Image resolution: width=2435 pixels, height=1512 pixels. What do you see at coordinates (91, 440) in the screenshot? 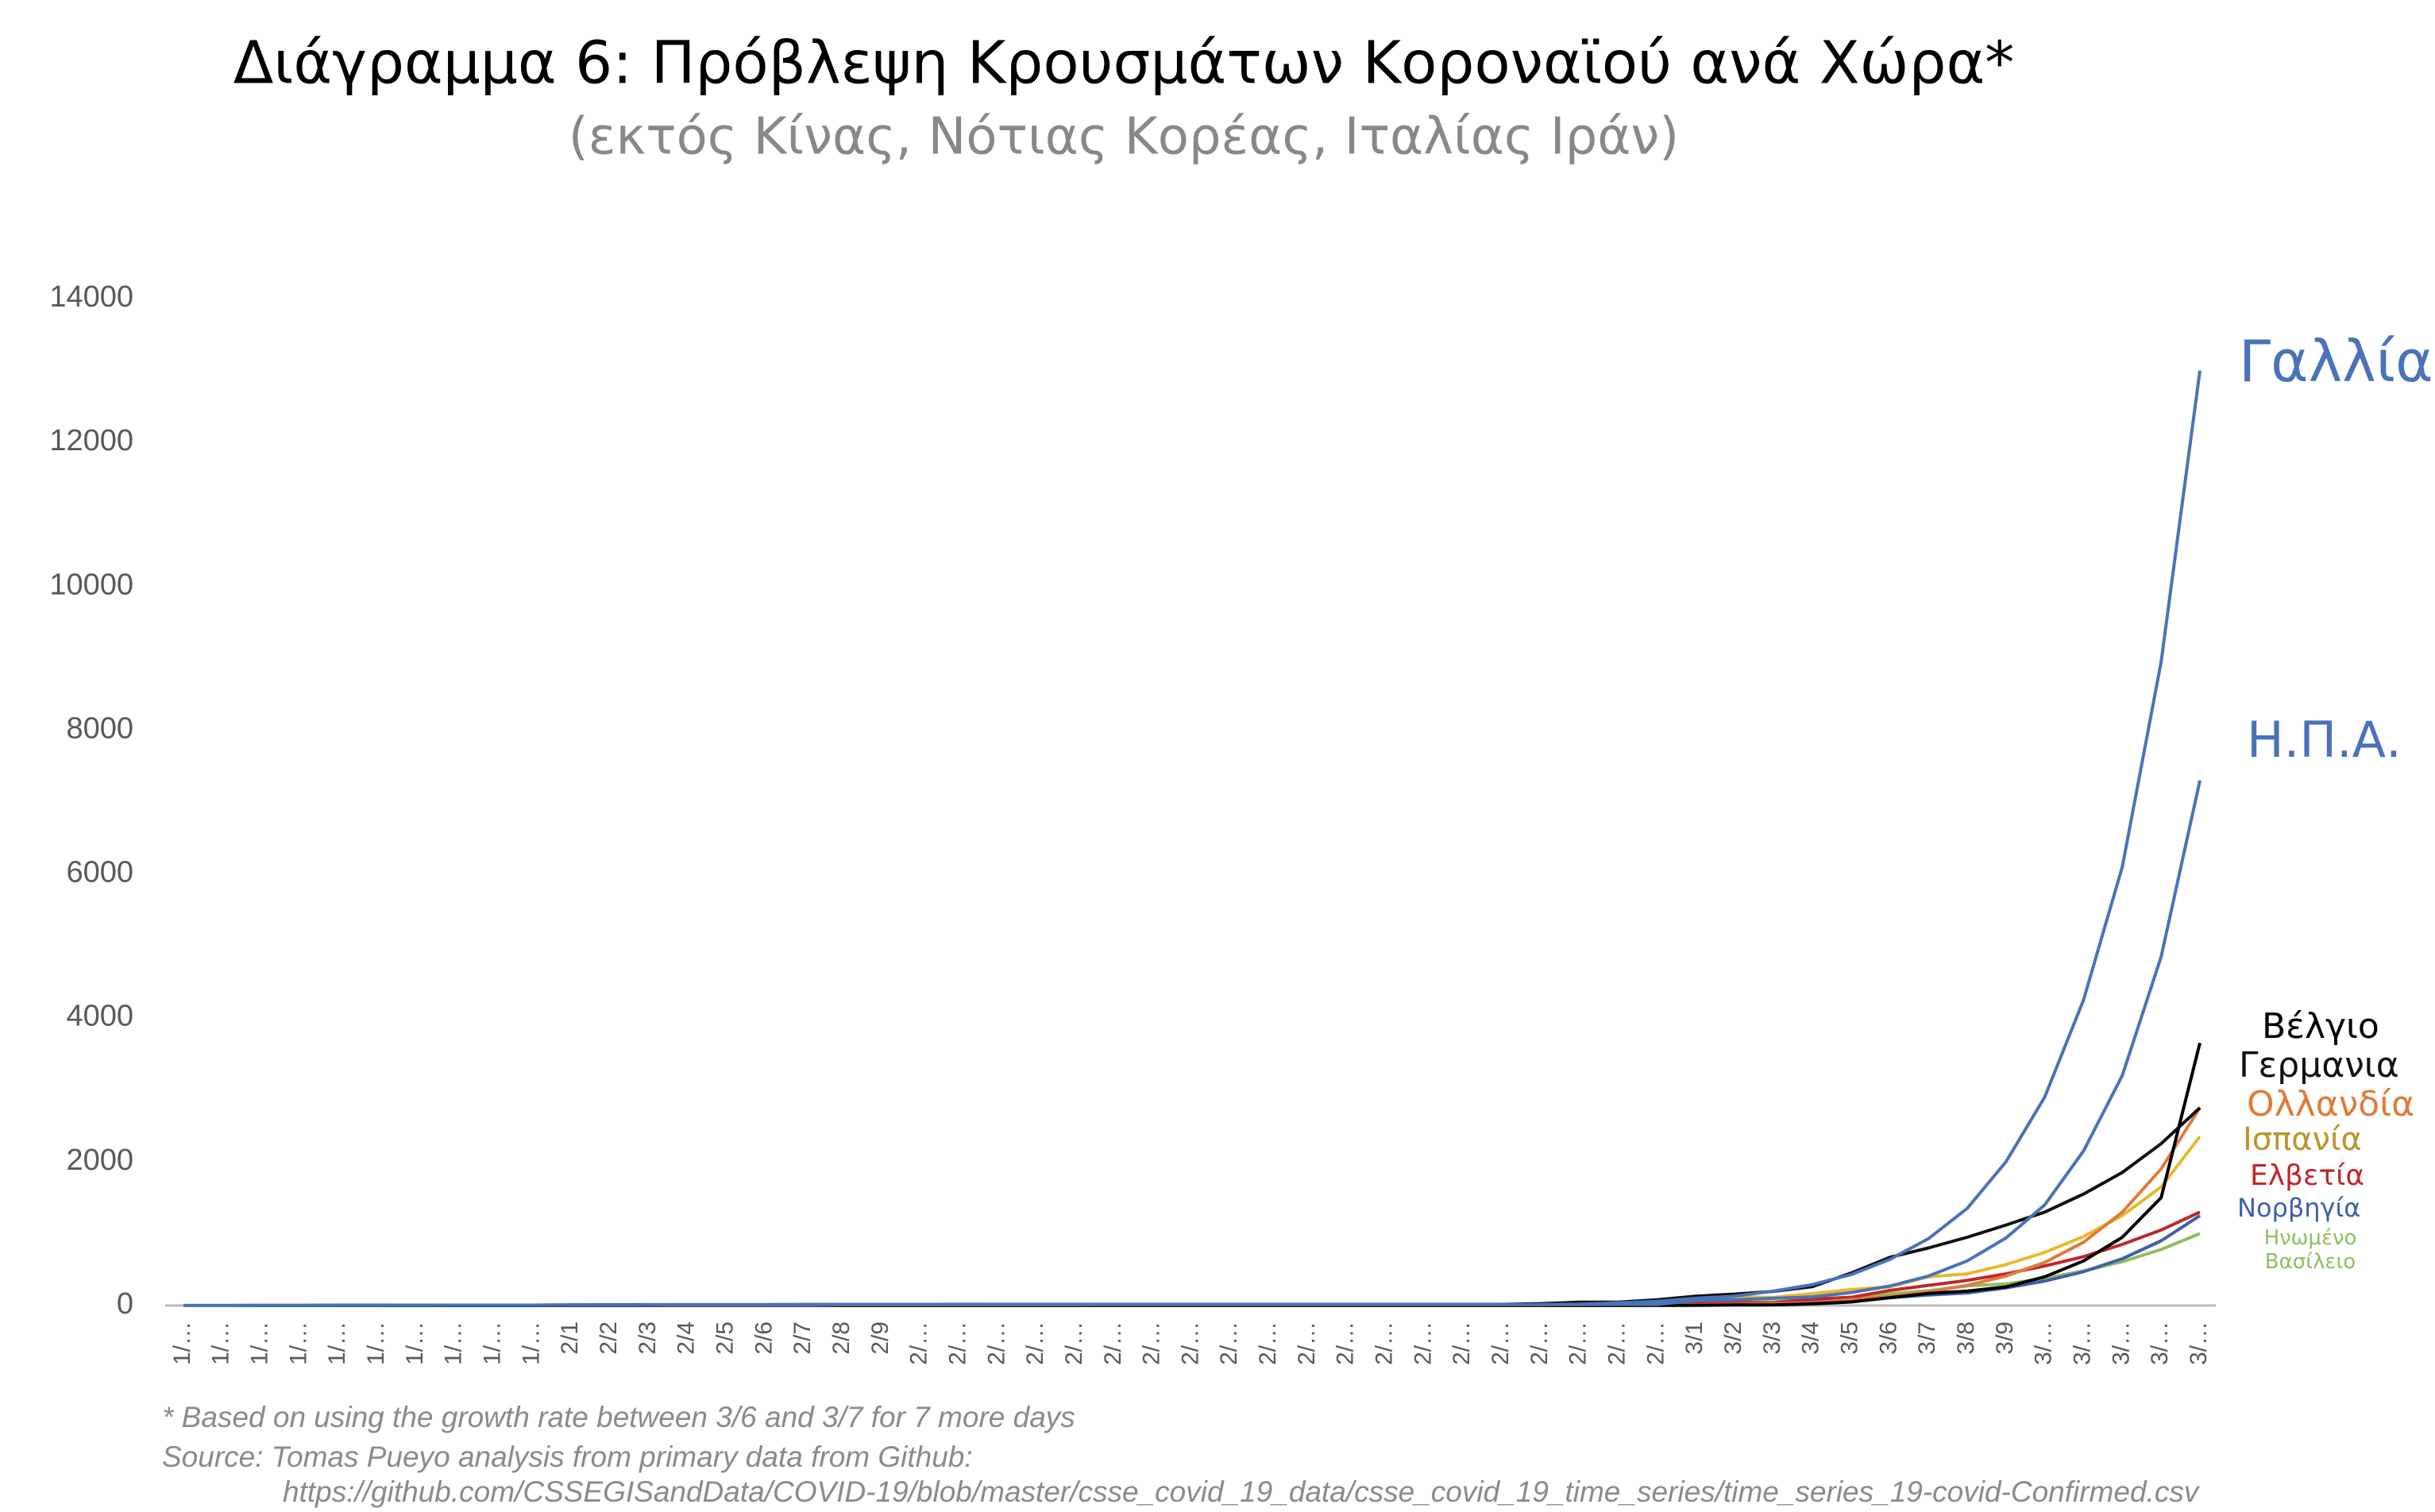
I see `y-tick-label: 12000` at bounding box center [91, 440].